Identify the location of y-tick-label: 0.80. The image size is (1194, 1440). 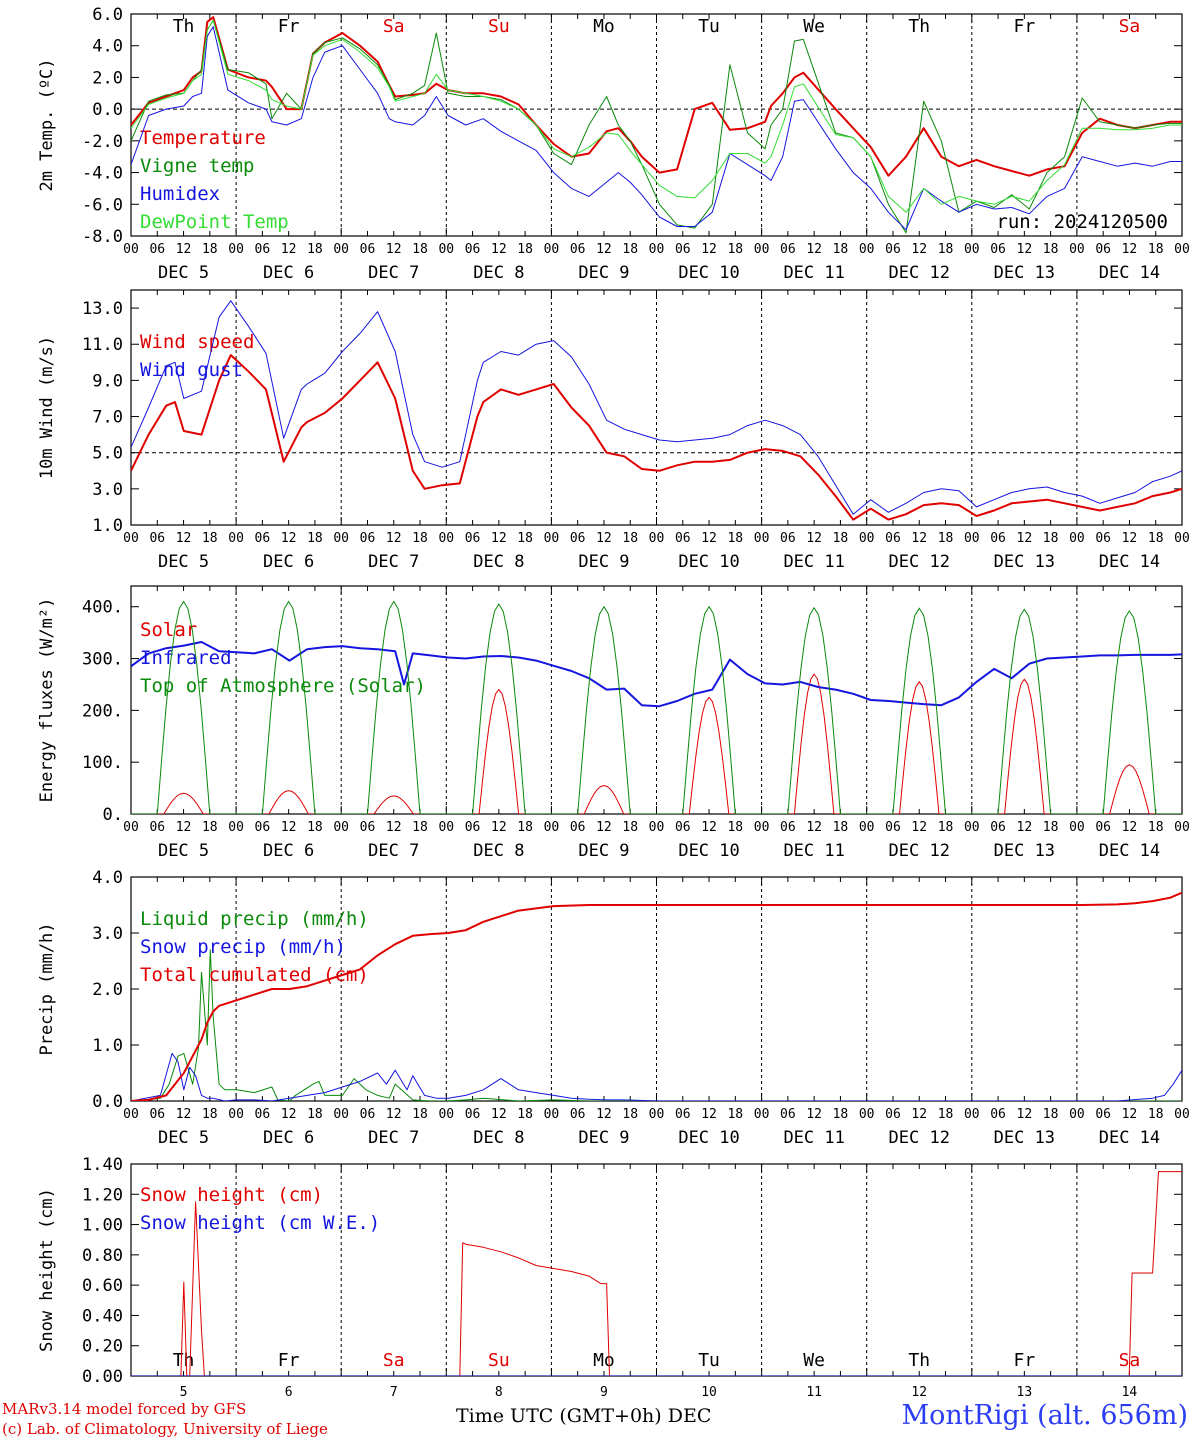
(102, 1256).